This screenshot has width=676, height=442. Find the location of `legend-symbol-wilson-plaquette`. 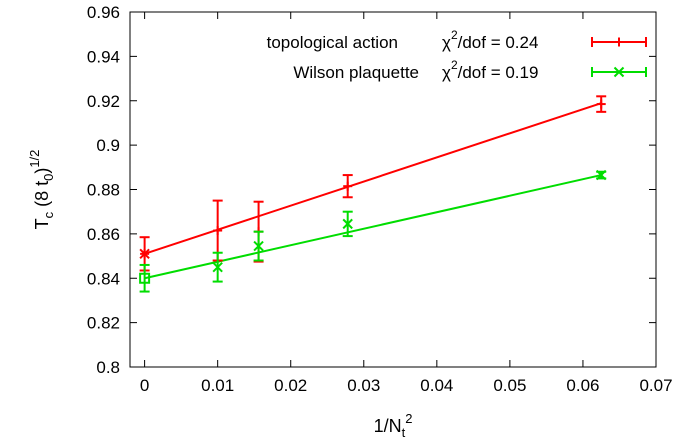

legend-symbol-wilson-plaquette is located at coordinates (619, 72).